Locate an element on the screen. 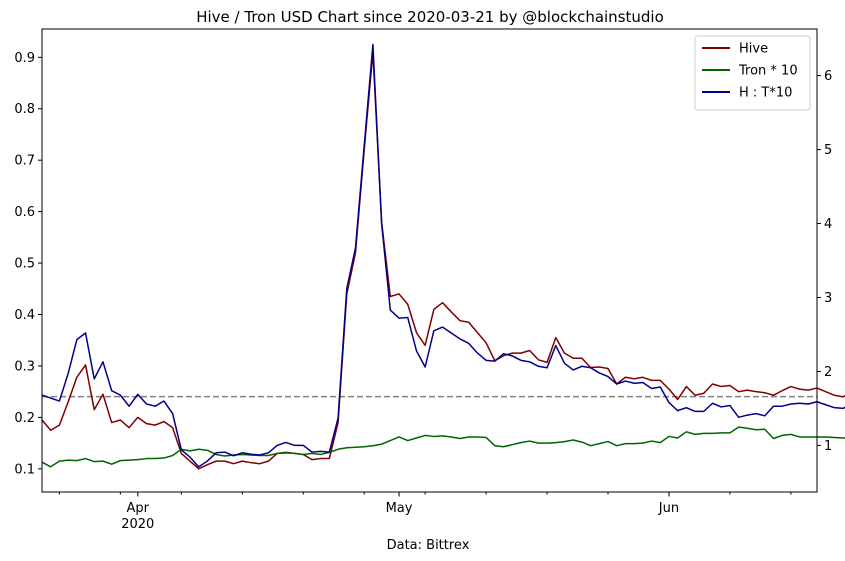  right-tick-label: 5 is located at coordinates (828, 150).